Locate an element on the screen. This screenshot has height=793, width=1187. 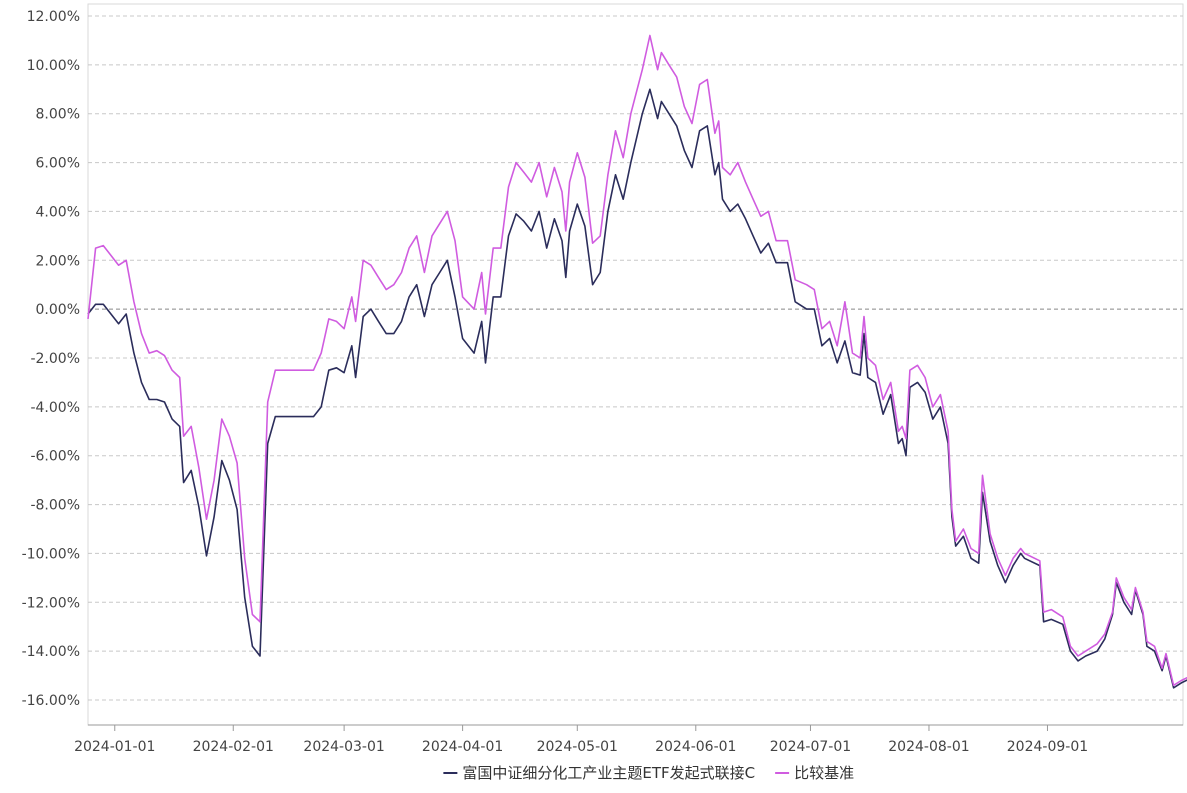
y-tick-label: 2.00% is located at coordinates (58, 261).